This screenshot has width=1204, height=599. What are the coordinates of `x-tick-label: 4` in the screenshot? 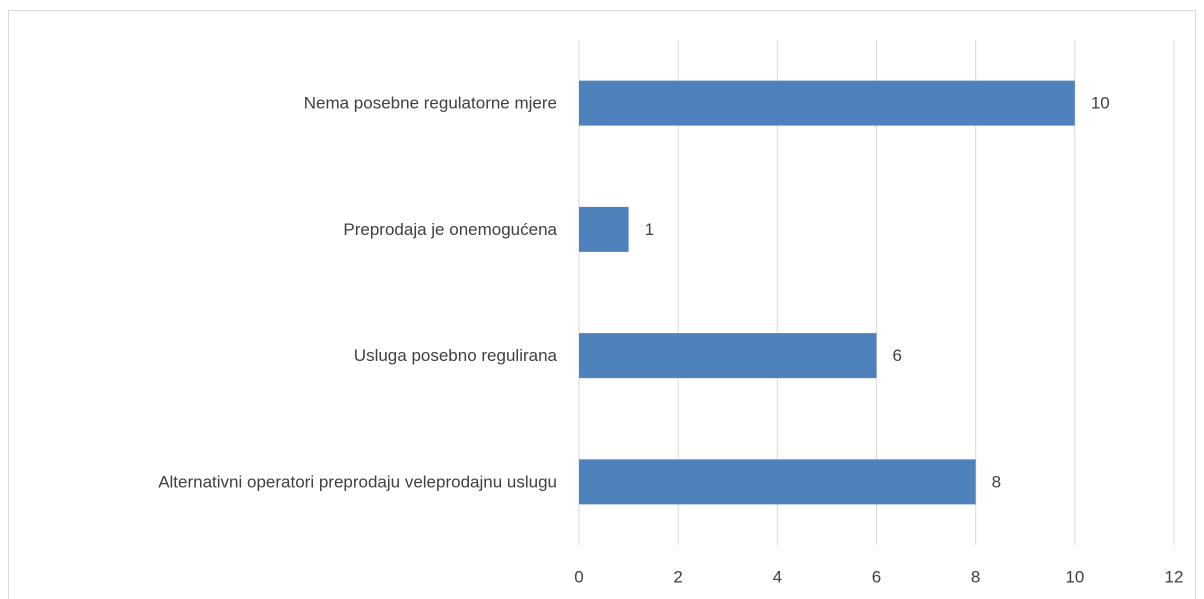 It's located at (777, 576).